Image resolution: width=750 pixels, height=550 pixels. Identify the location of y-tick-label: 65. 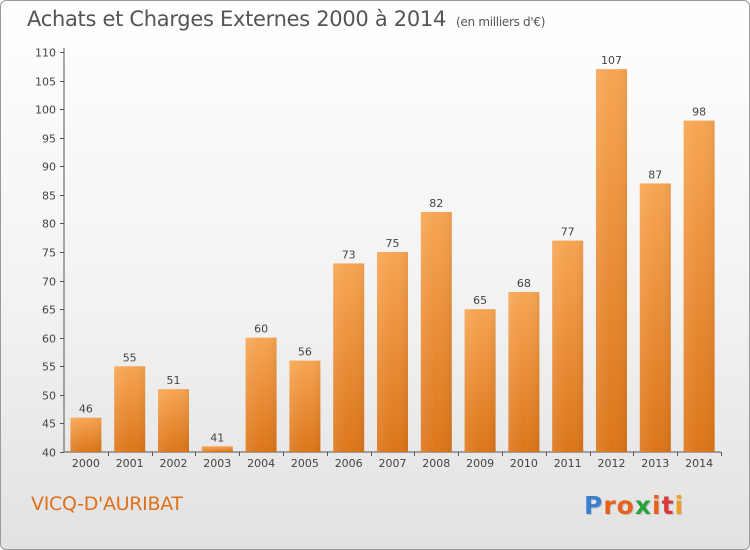
(49, 310).